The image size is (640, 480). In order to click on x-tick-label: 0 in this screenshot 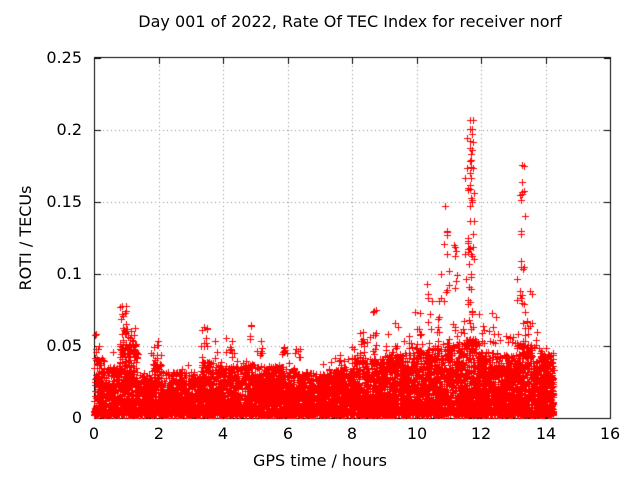, I will do `click(94, 433)`.